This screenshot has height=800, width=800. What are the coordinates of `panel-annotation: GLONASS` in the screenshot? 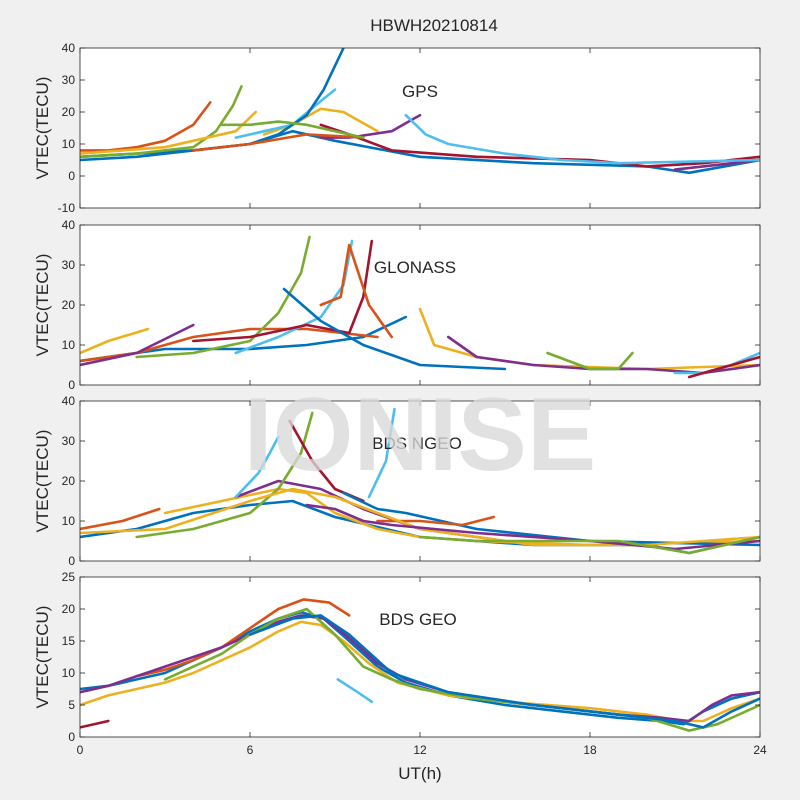 It's located at (415, 267).